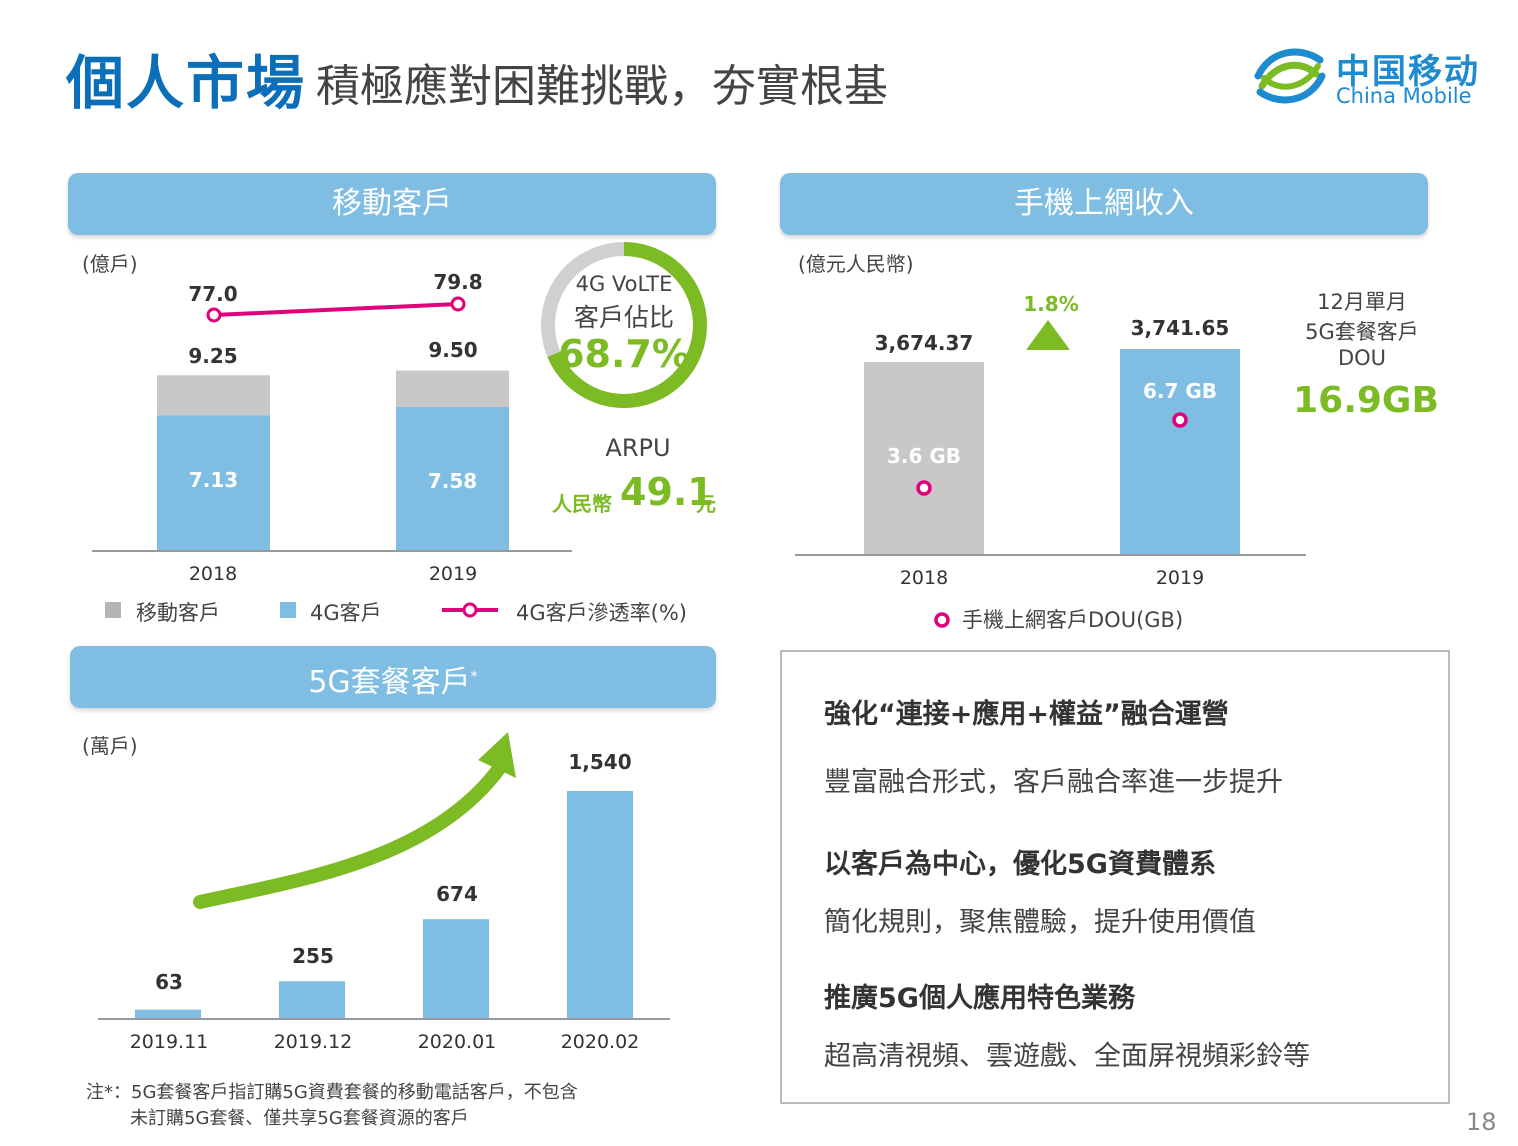  What do you see at coordinates (456, 969) in the screenshot?
I see `bar-5g-2020.01` at bounding box center [456, 969].